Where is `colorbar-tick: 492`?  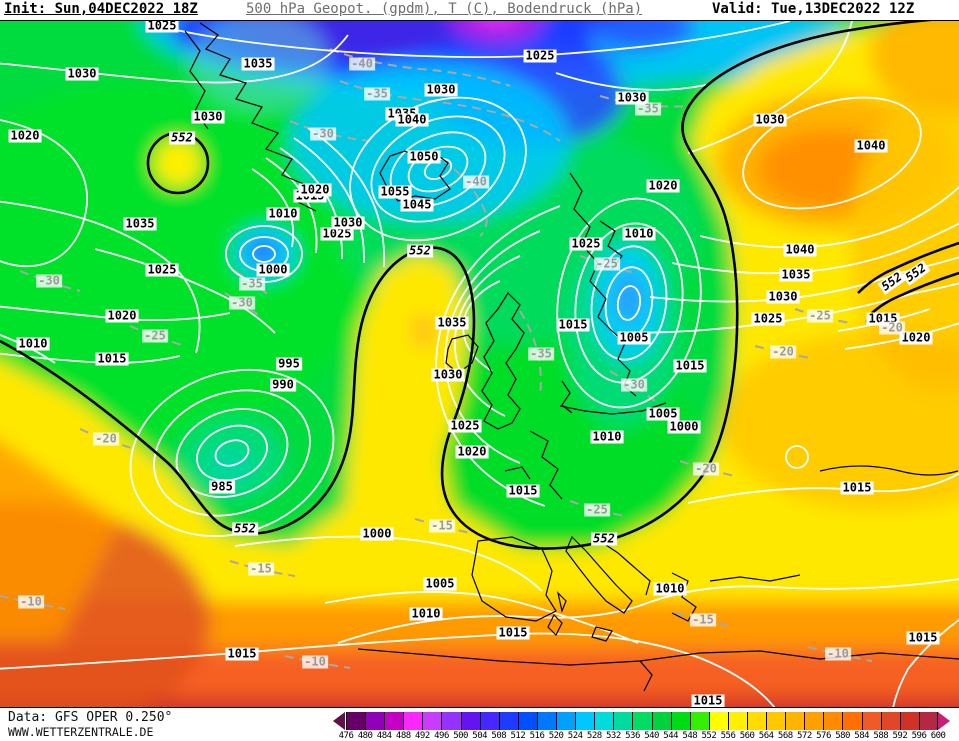
colorbar-tick: 492 is located at coordinates (422, 736).